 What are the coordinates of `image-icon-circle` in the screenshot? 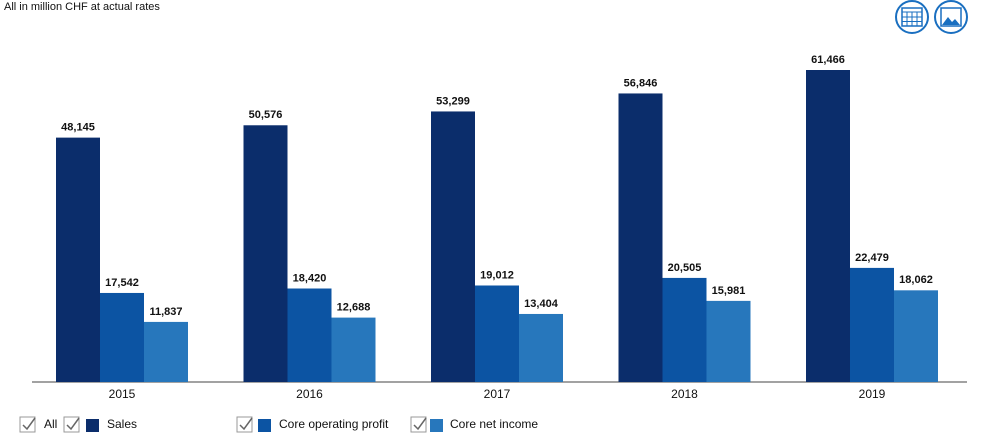 It's located at (951, 17).